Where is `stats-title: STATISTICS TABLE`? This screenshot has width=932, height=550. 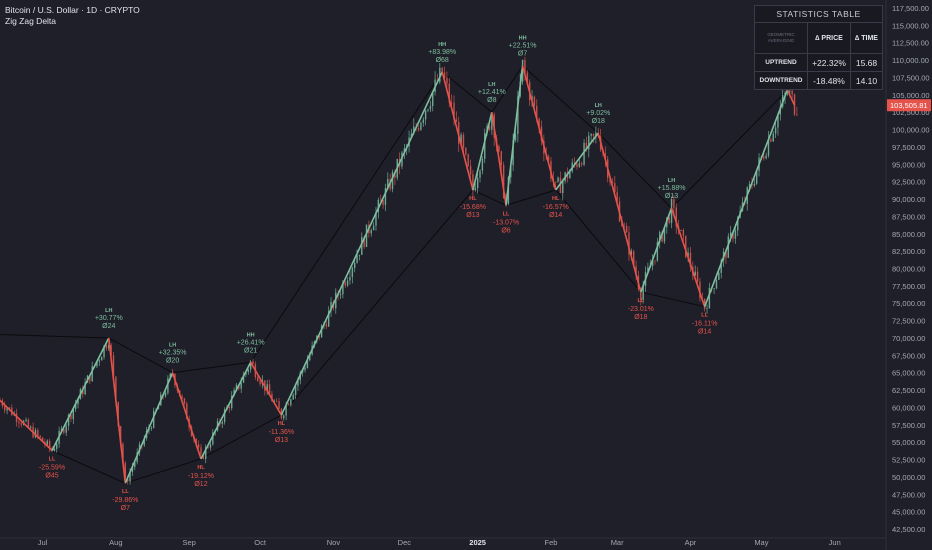
stats-title: STATISTICS TABLE is located at coordinates (818, 14).